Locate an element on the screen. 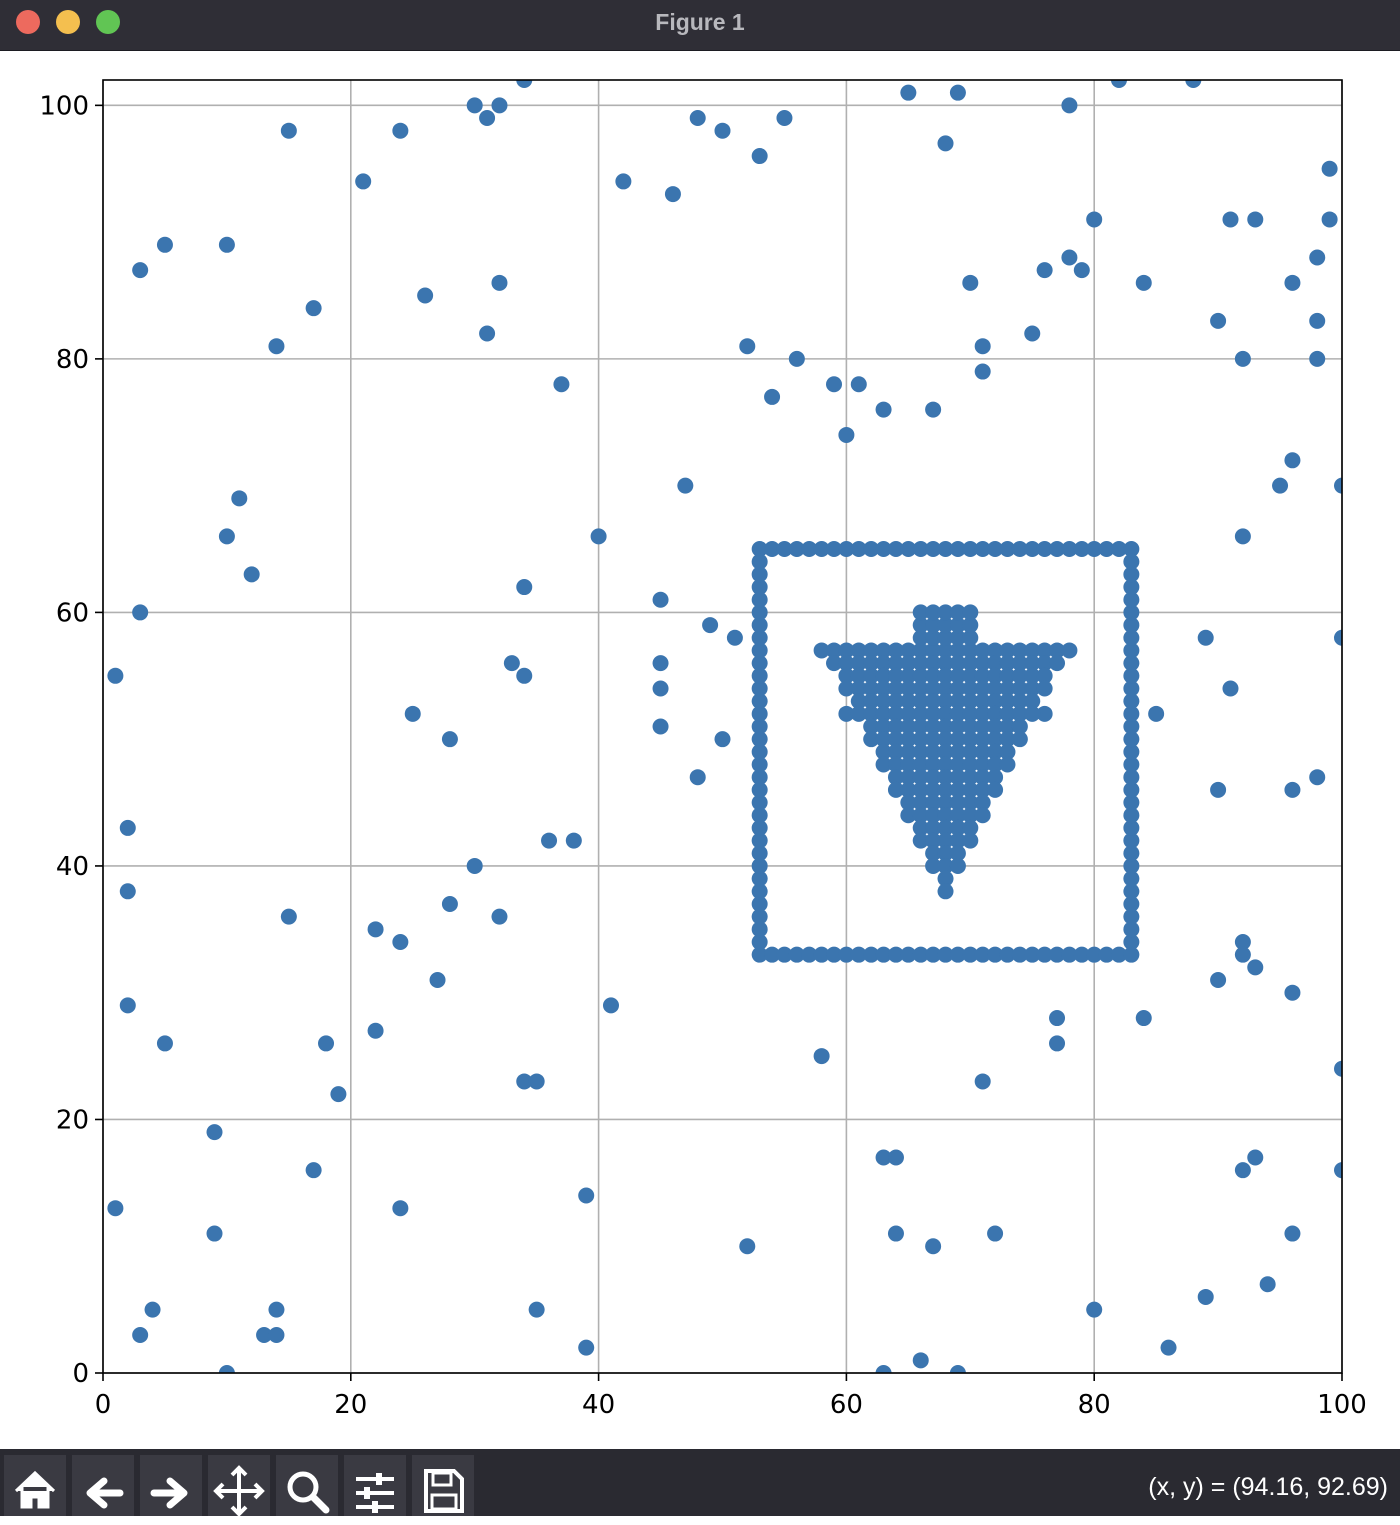 This screenshot has height=1525, width=1400. minimize-button is located at coordinates (68, 22).